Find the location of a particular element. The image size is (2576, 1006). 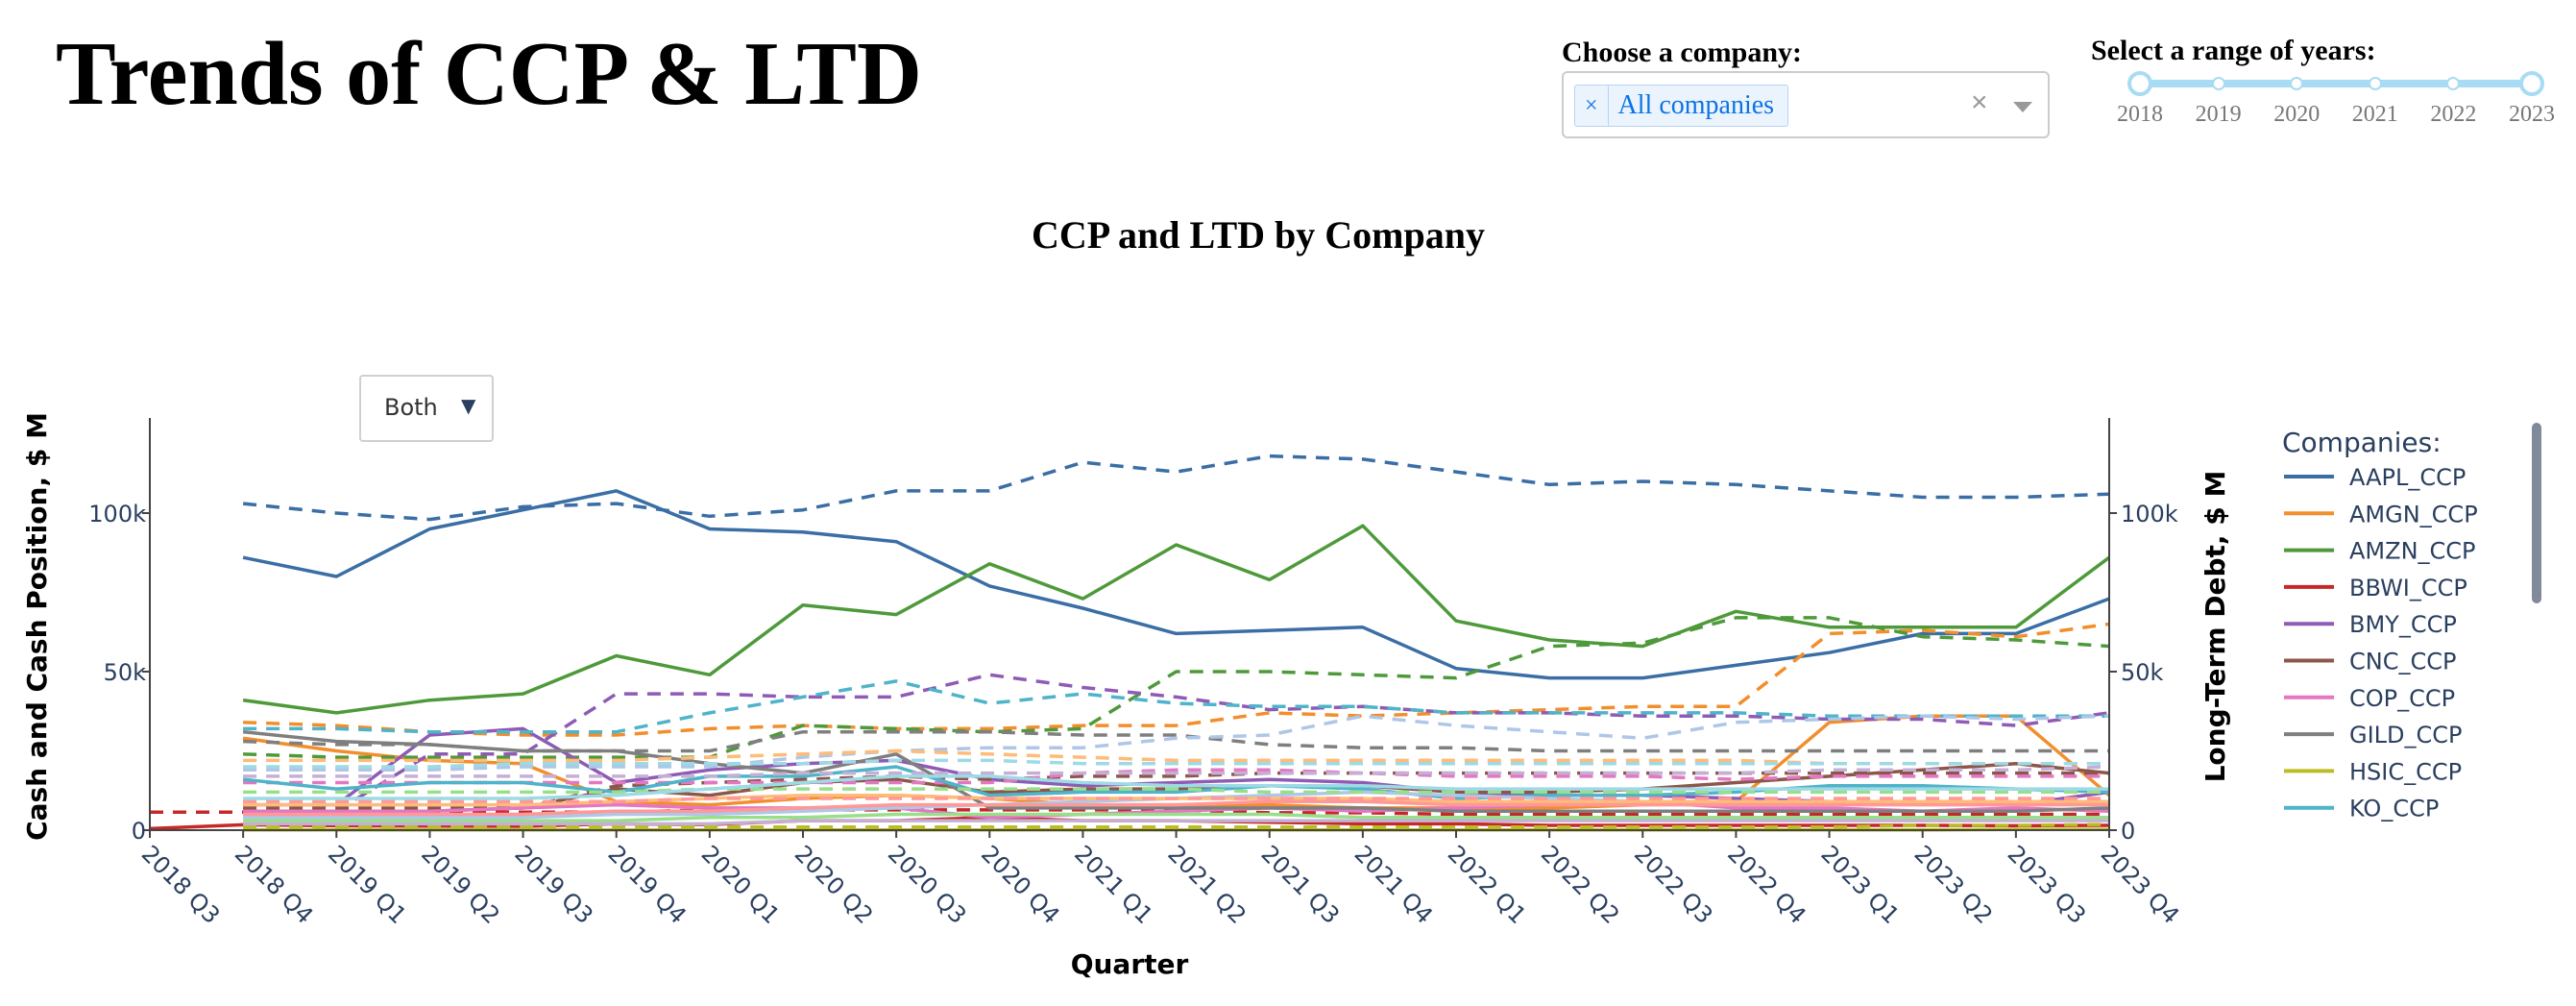

legend-item-CNC_CCP: CNC_CCP is located at coordinates (2370, 662).